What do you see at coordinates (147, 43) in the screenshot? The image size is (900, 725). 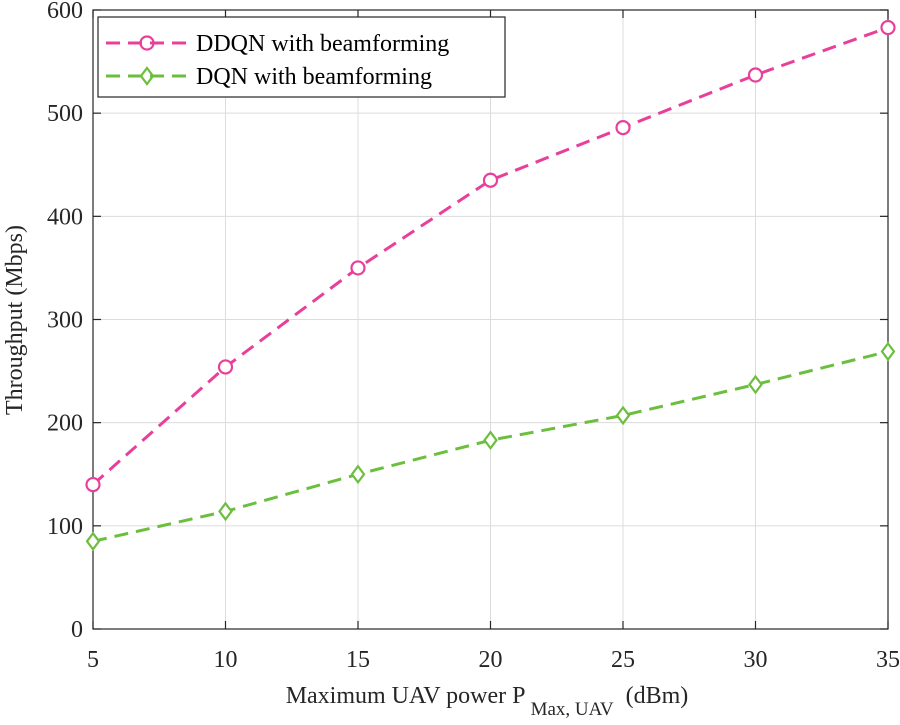 I see `legend-marker-ddqn` at bounding box center [147, 43].